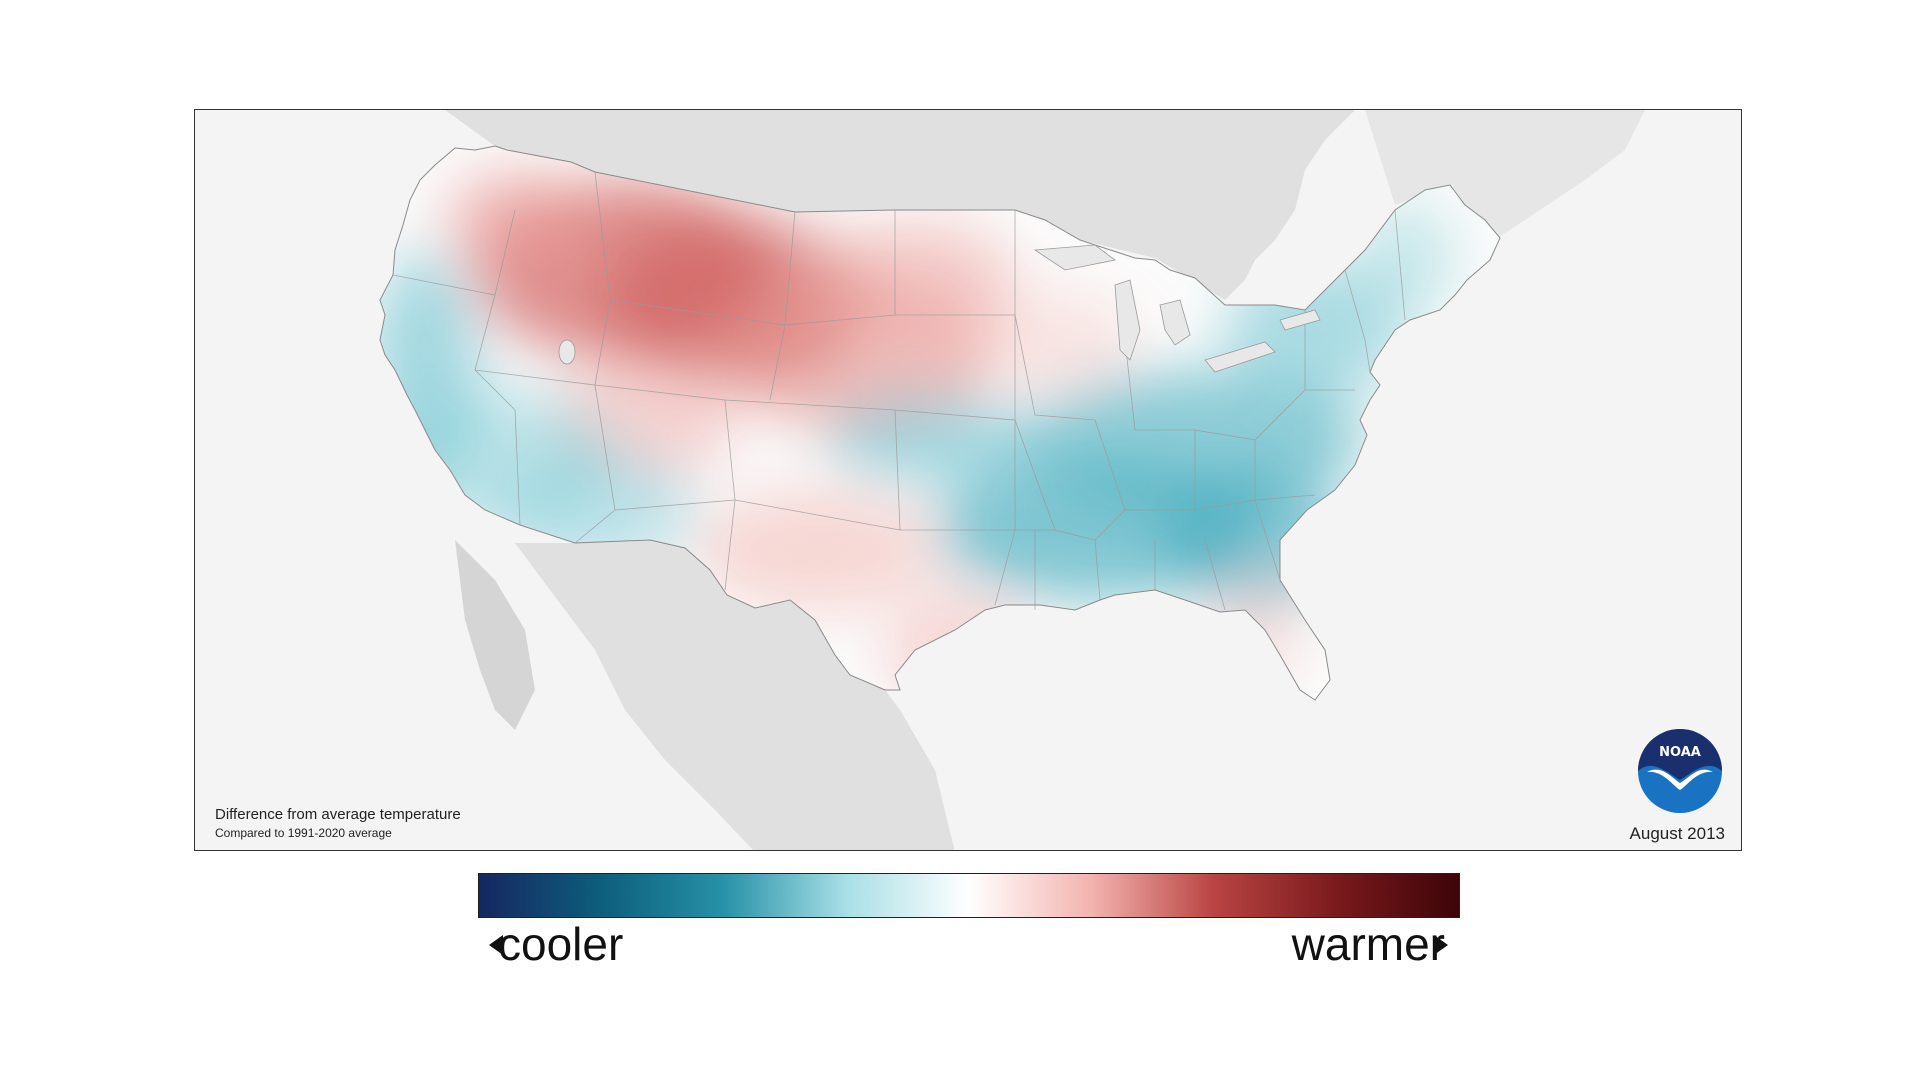  What do you see at coordinates (303, 833) in the screenshot?
I see `map-caption-subtitle: Compared to 1991-2020 average` at bounding box center [303, 833].